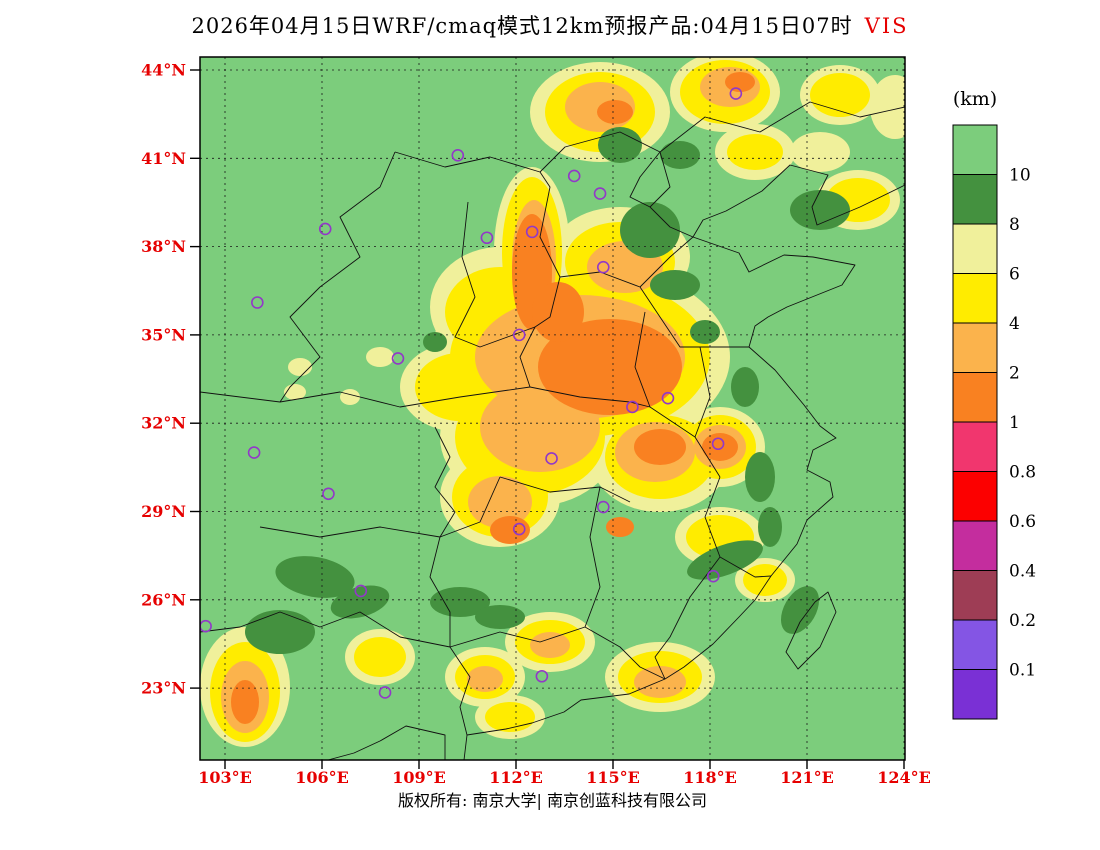 Image resolution: width=1100 pixels, height=850 pixels. Describe the element at coordinates (516, 777) in the screenshot. I see `lon-label: 112°E` at that location.